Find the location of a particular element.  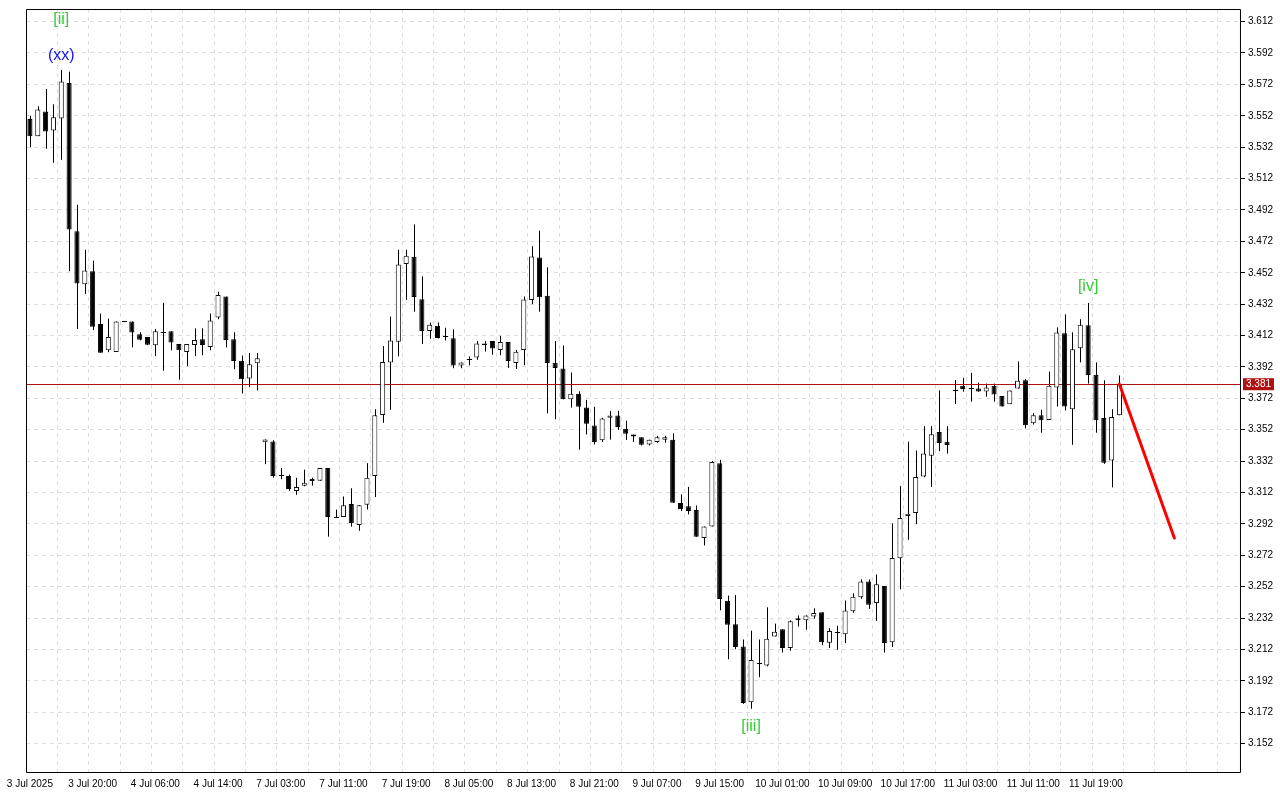

y-tick-label: 3.392 is located at coordinates (1260, 366).